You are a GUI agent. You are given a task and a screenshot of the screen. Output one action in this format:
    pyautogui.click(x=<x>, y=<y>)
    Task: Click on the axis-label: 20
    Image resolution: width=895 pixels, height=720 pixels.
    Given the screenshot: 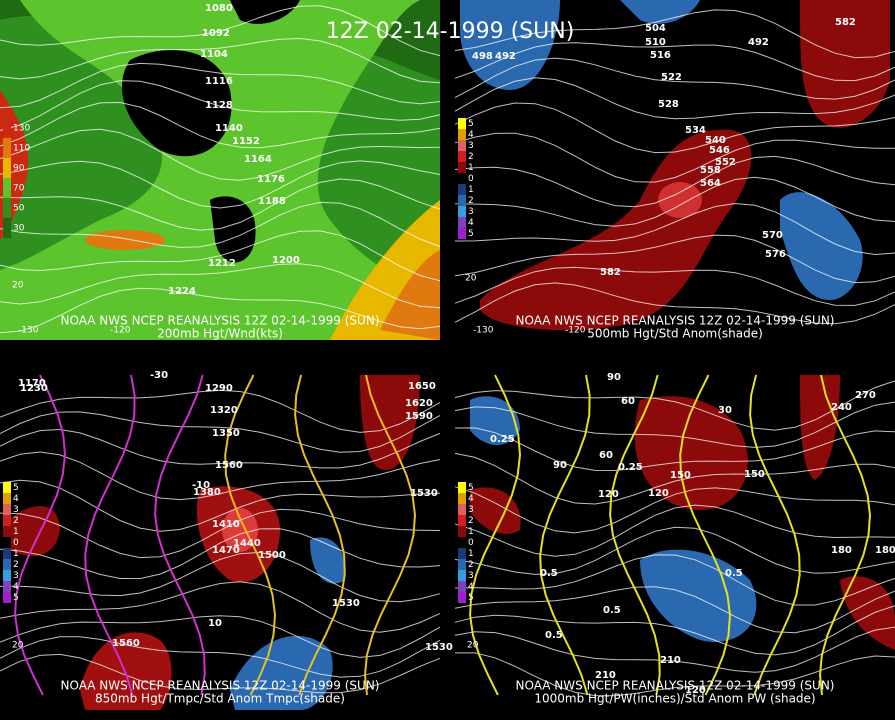 What is the action you would take?
    pyautogui.click(x=18, y=286)
    